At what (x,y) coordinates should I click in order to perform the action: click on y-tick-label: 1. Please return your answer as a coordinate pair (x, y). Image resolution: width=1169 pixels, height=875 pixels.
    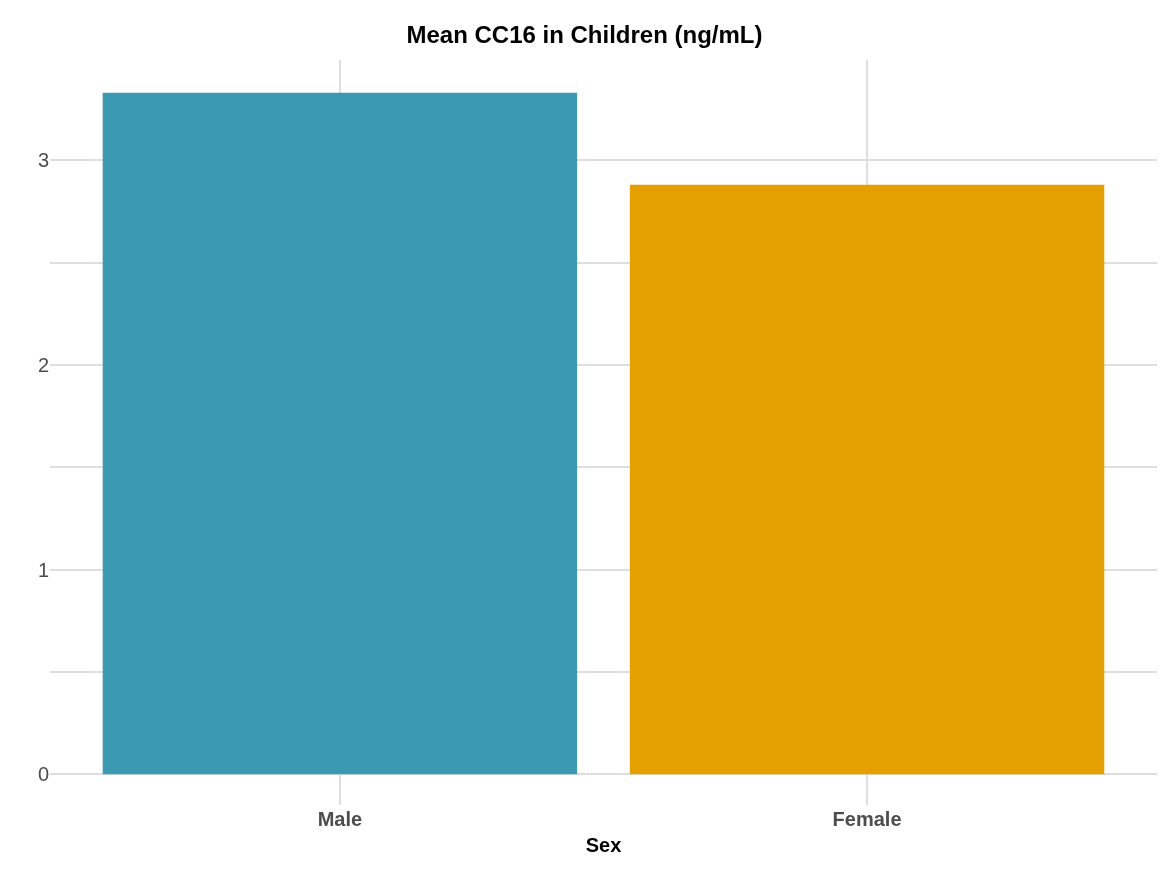
    Looking at the image, I should click on (43, 569).